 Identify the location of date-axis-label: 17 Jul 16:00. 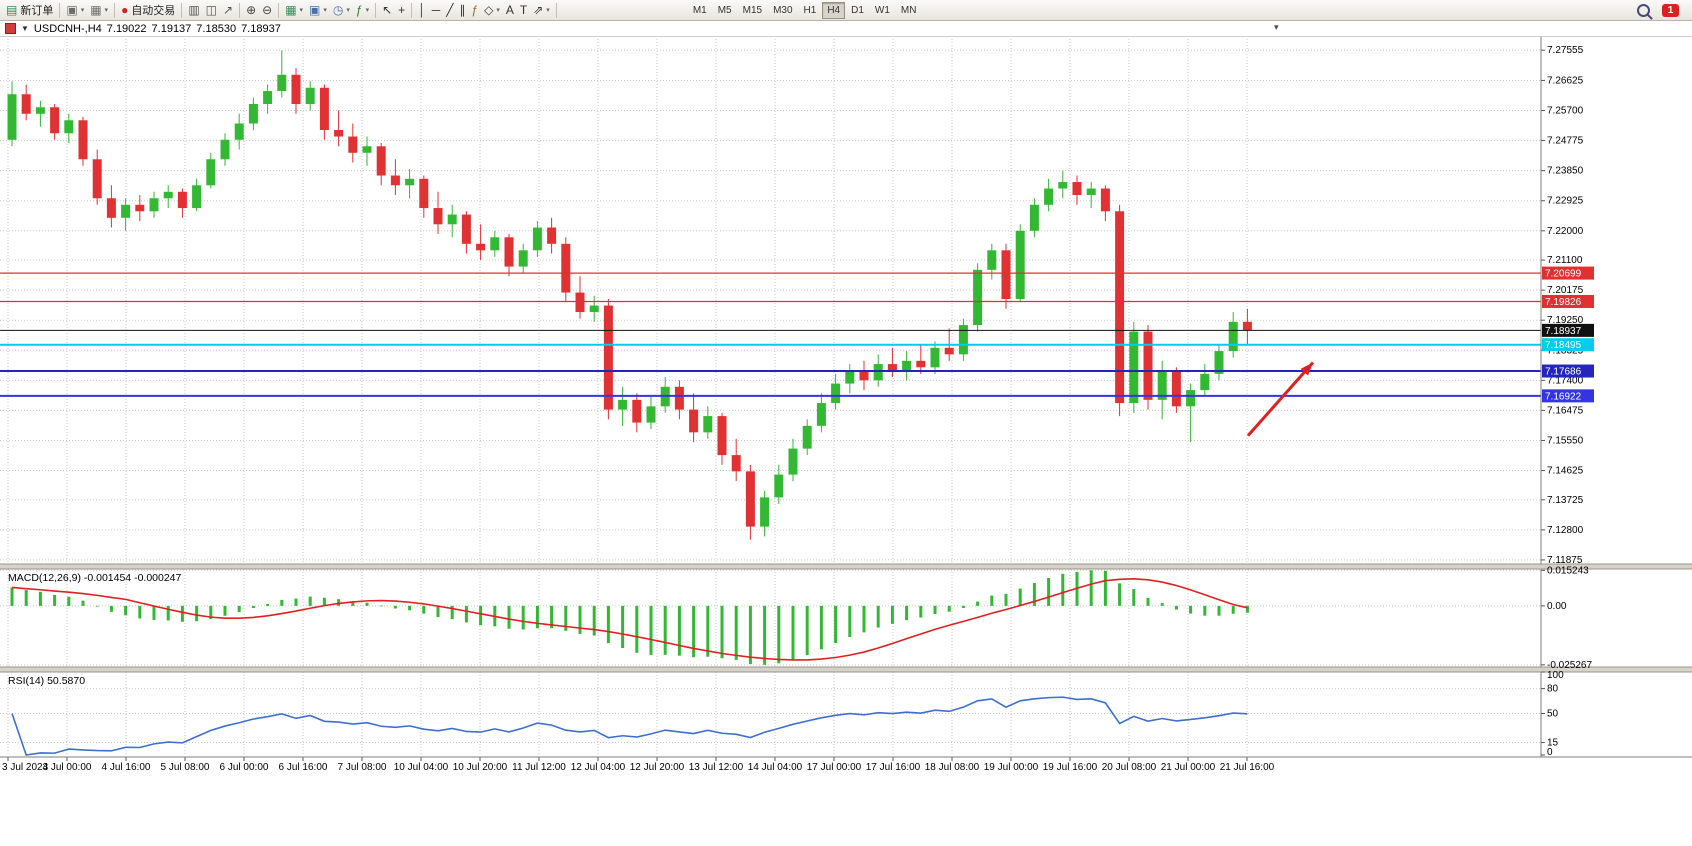
(893, 767).